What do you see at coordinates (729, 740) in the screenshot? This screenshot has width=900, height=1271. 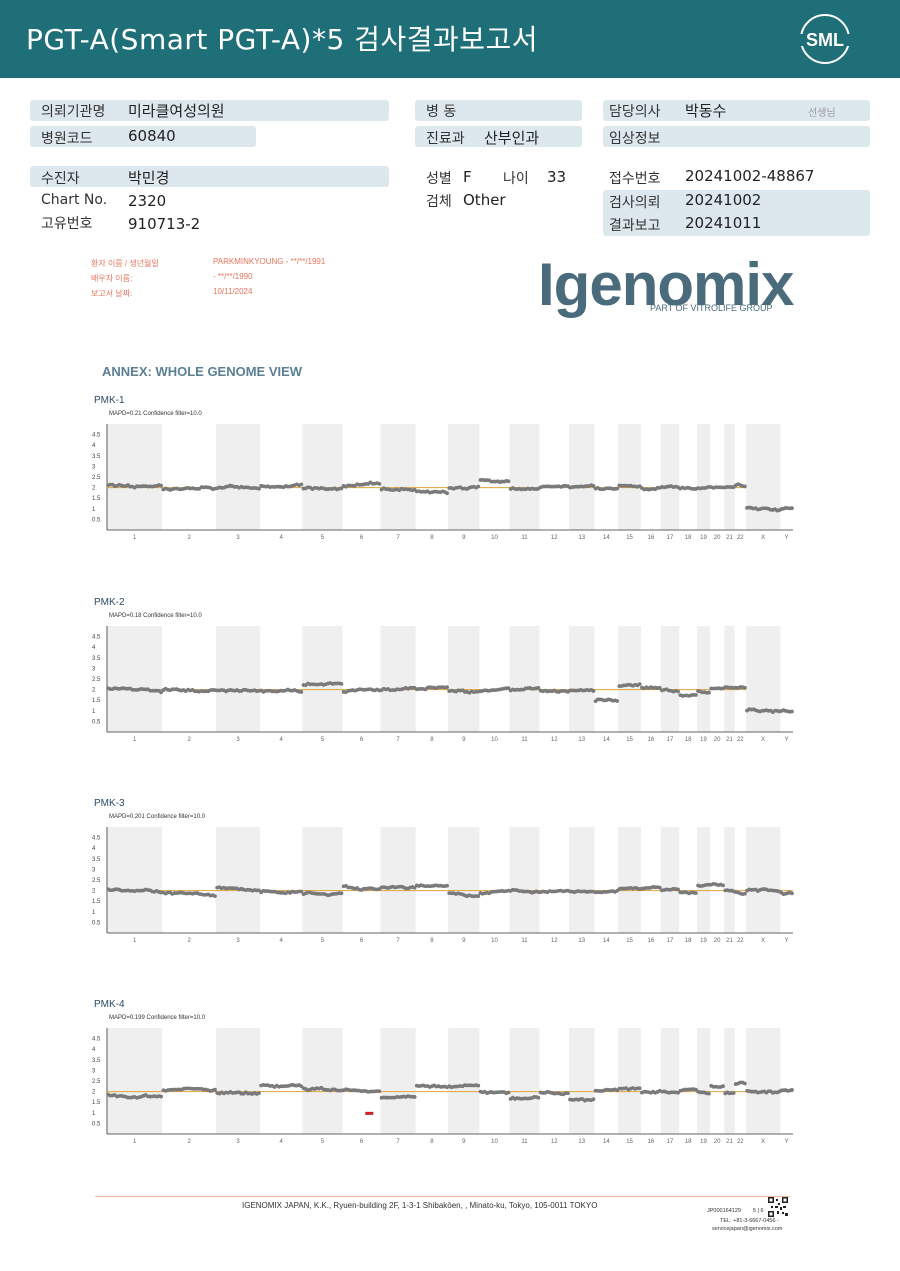 I see `x-tick-label: 21` at bounding box center [729, 740].